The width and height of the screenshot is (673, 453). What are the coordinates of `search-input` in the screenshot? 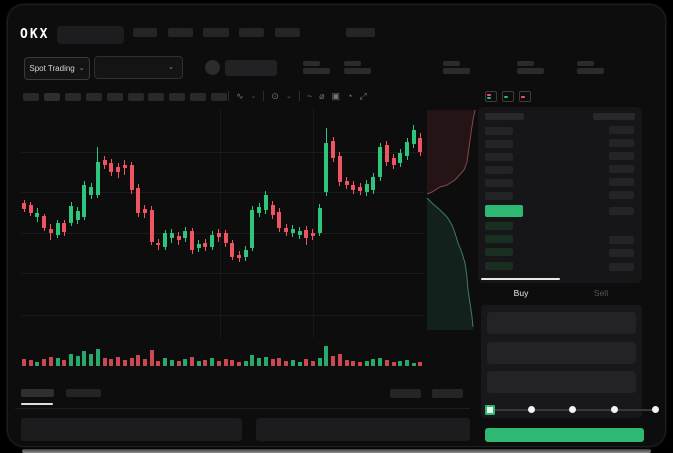 It's located at (90, 35).